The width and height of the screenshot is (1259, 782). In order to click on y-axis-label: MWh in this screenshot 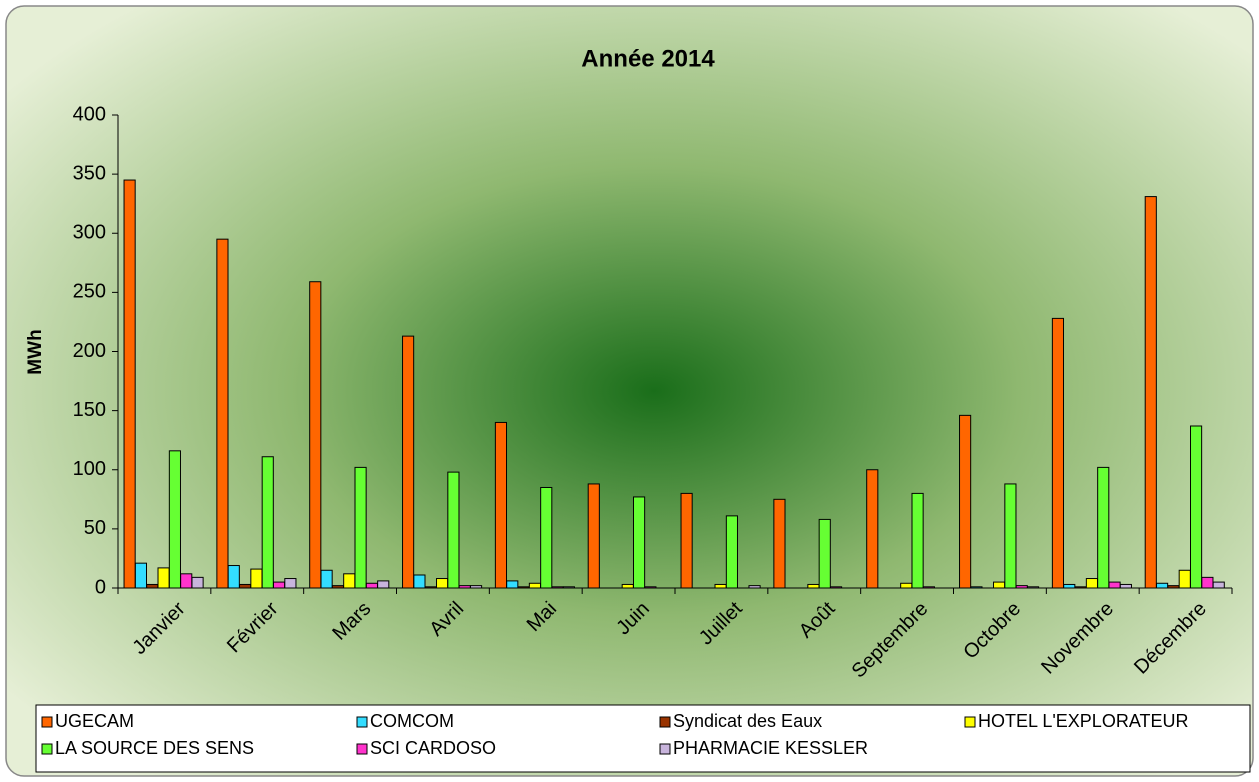, I will do `click(35, 351)`.